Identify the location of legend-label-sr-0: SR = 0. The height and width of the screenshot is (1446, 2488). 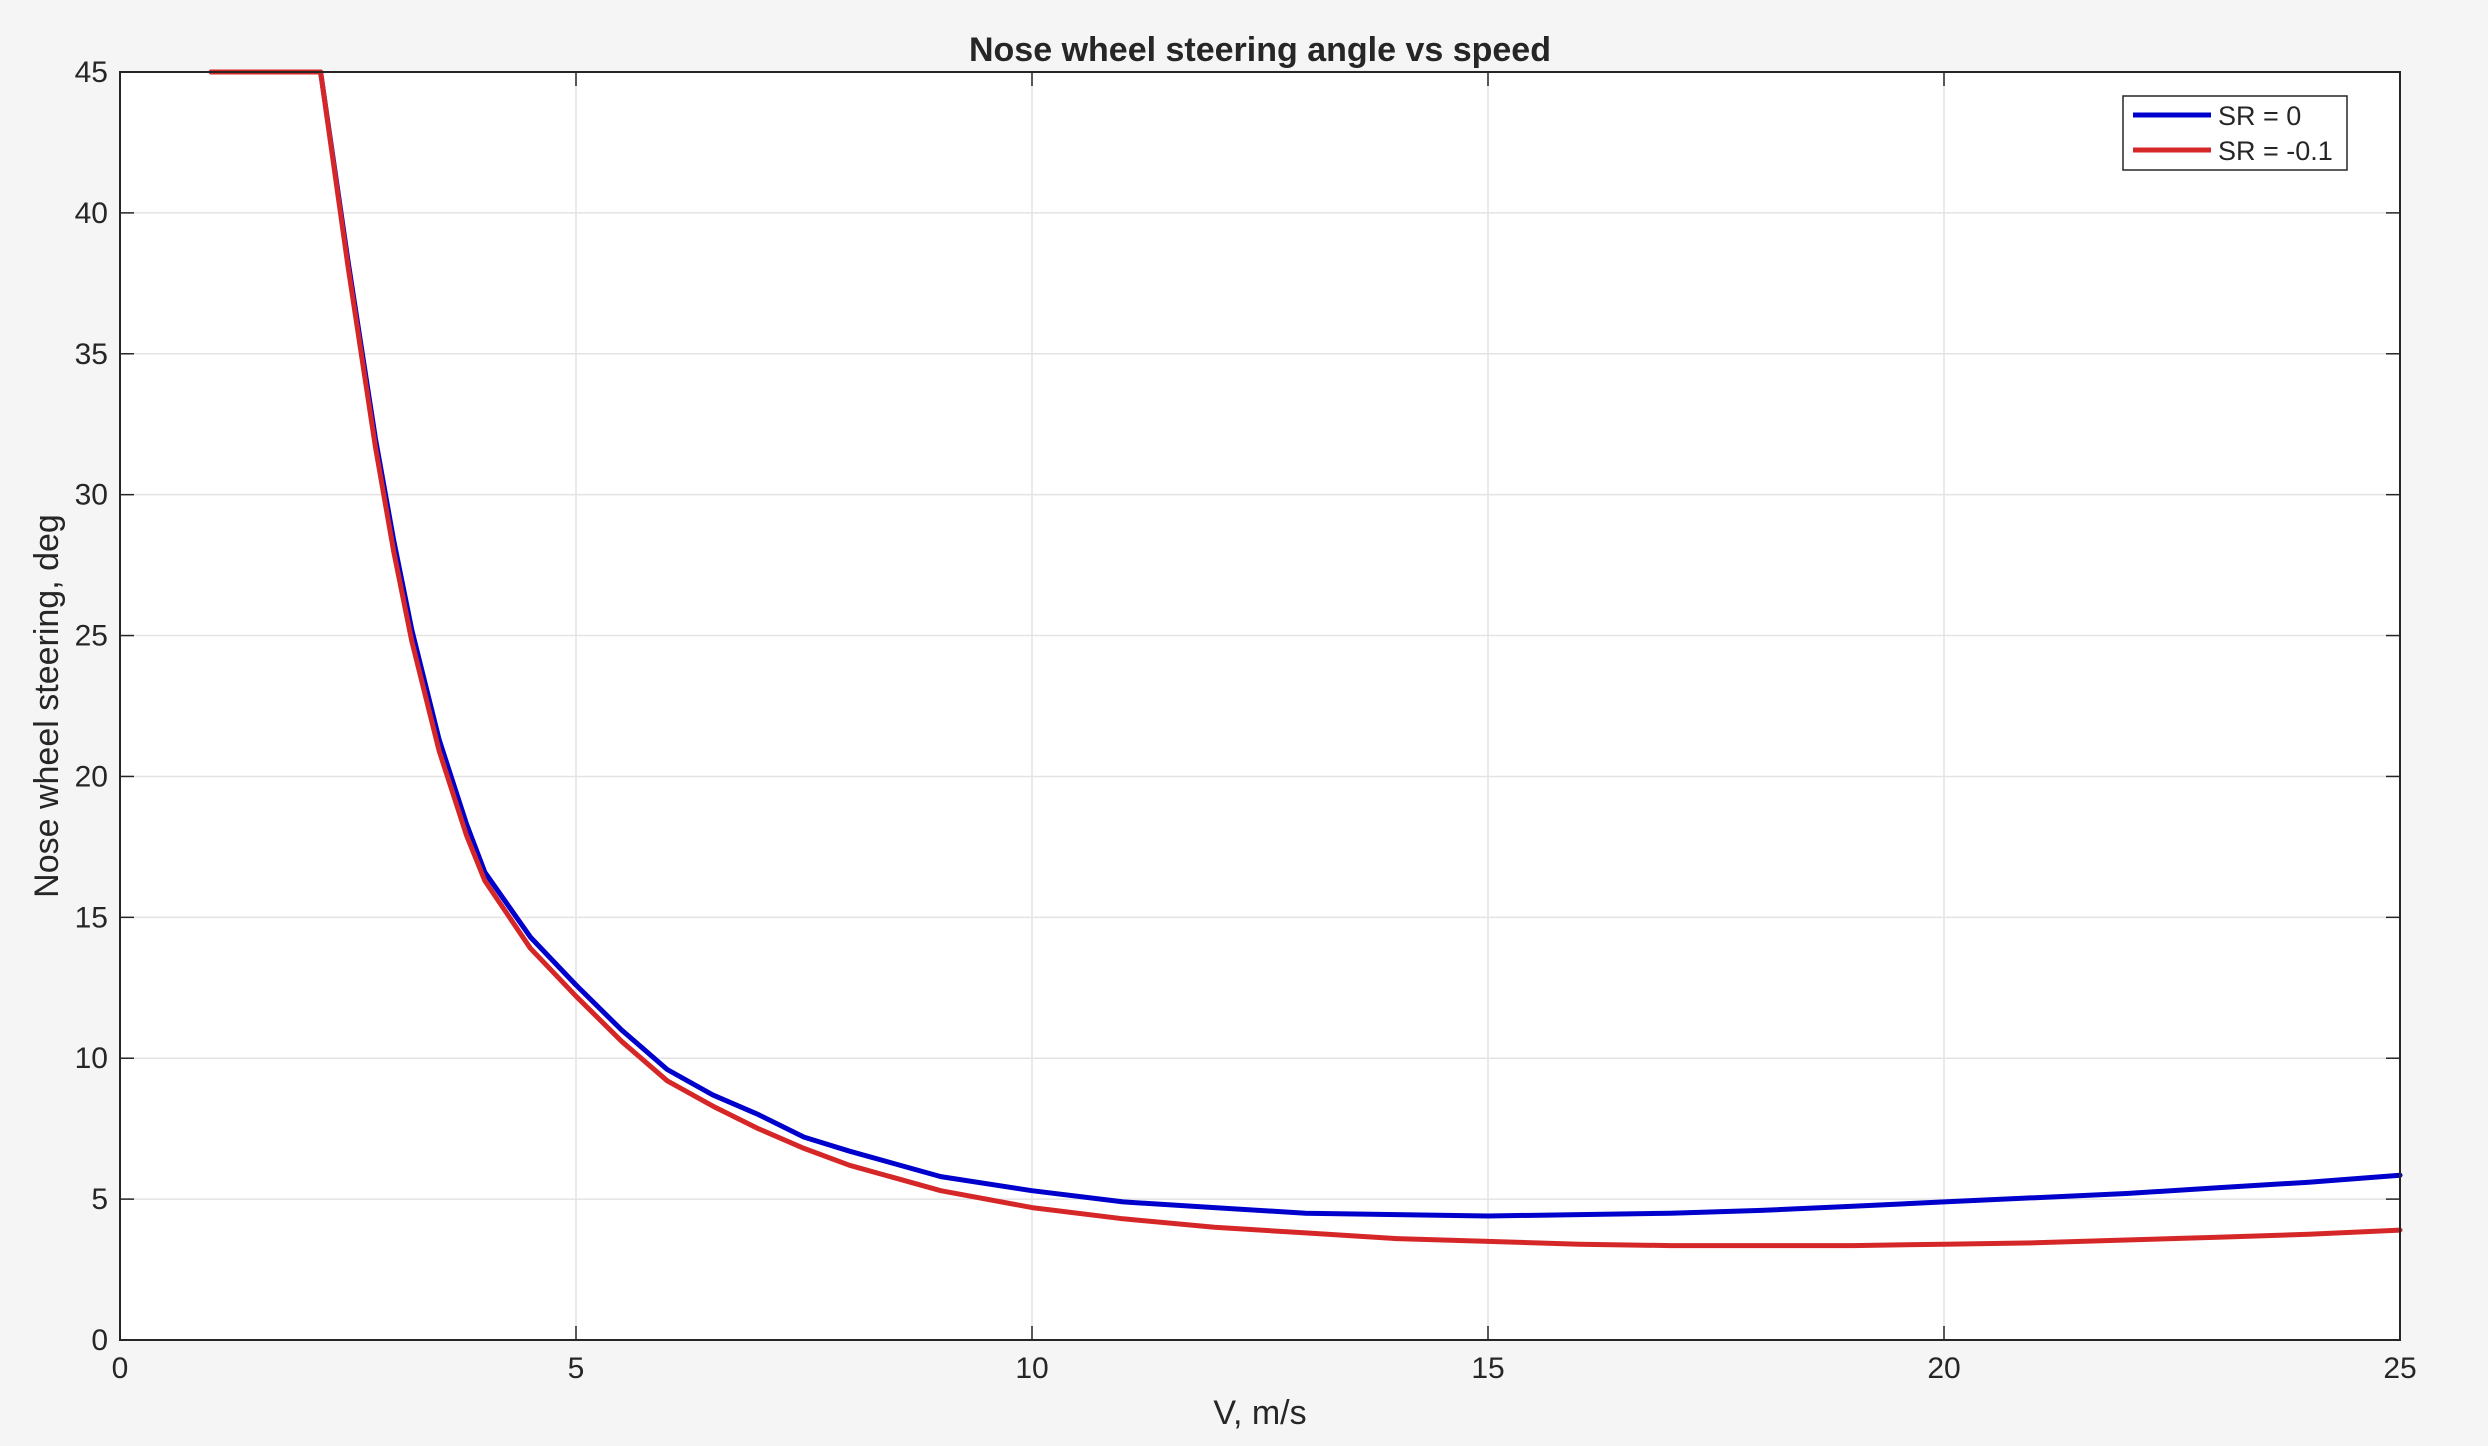
(2259, 116).